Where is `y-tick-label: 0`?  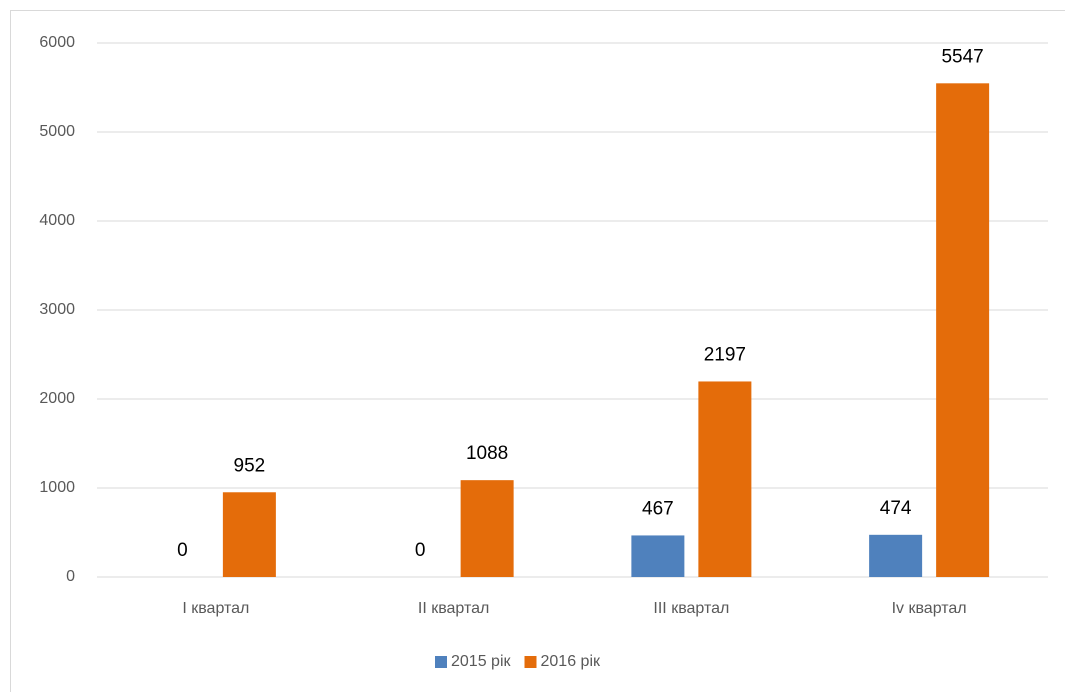 y-tick-label: 0 is located at coordinates (70, 576).